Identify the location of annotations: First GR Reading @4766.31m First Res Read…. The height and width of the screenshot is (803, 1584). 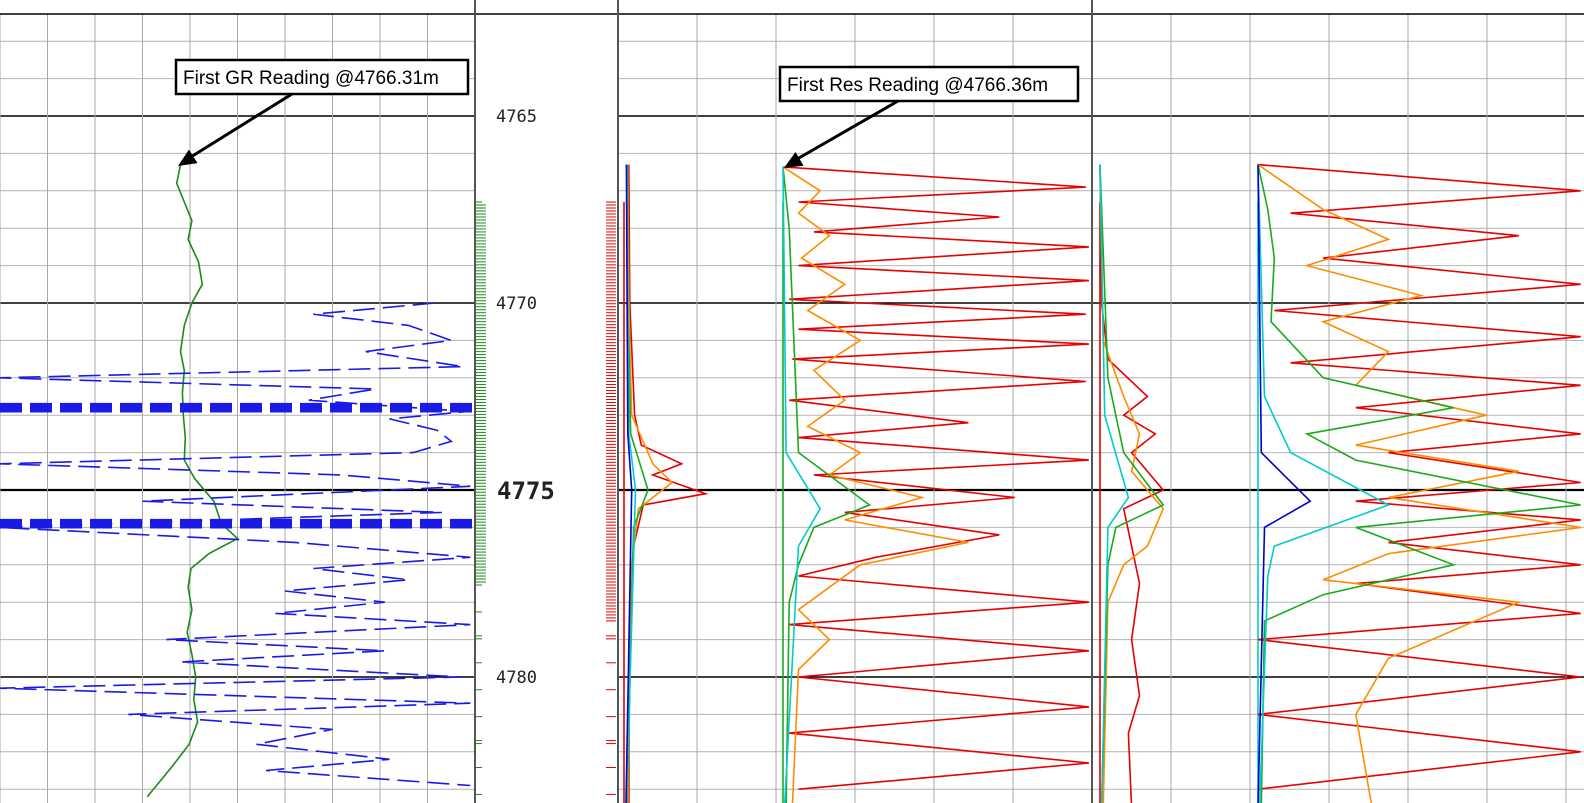
(627, 113).